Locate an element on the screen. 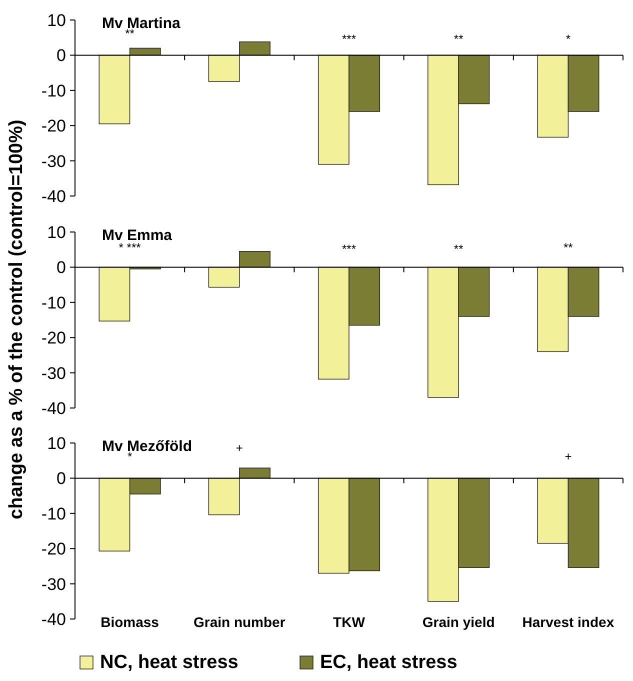 The height and width of the screenshot is (681, 633). x-tick-label: Grain number is located at coordinates (240, 622).